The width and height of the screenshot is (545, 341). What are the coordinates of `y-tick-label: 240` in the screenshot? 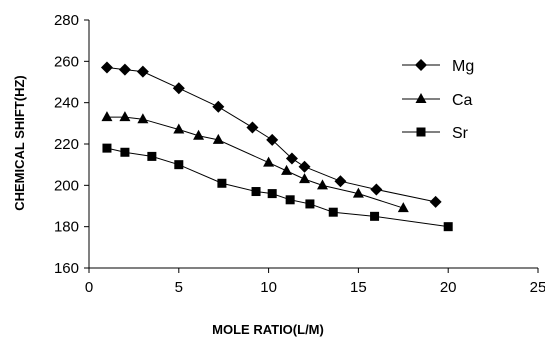 It's located at (66, 103).